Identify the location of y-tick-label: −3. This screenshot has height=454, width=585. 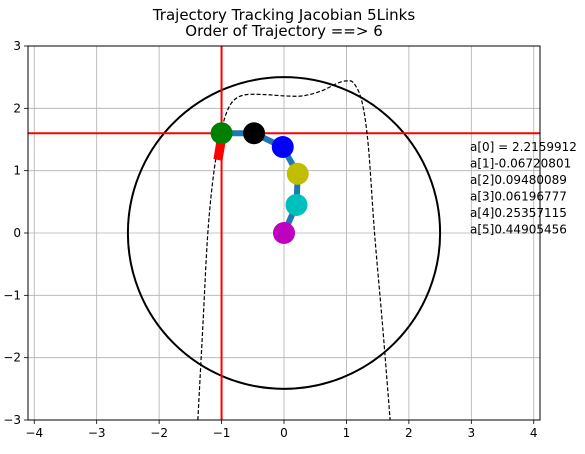
(12, 420).